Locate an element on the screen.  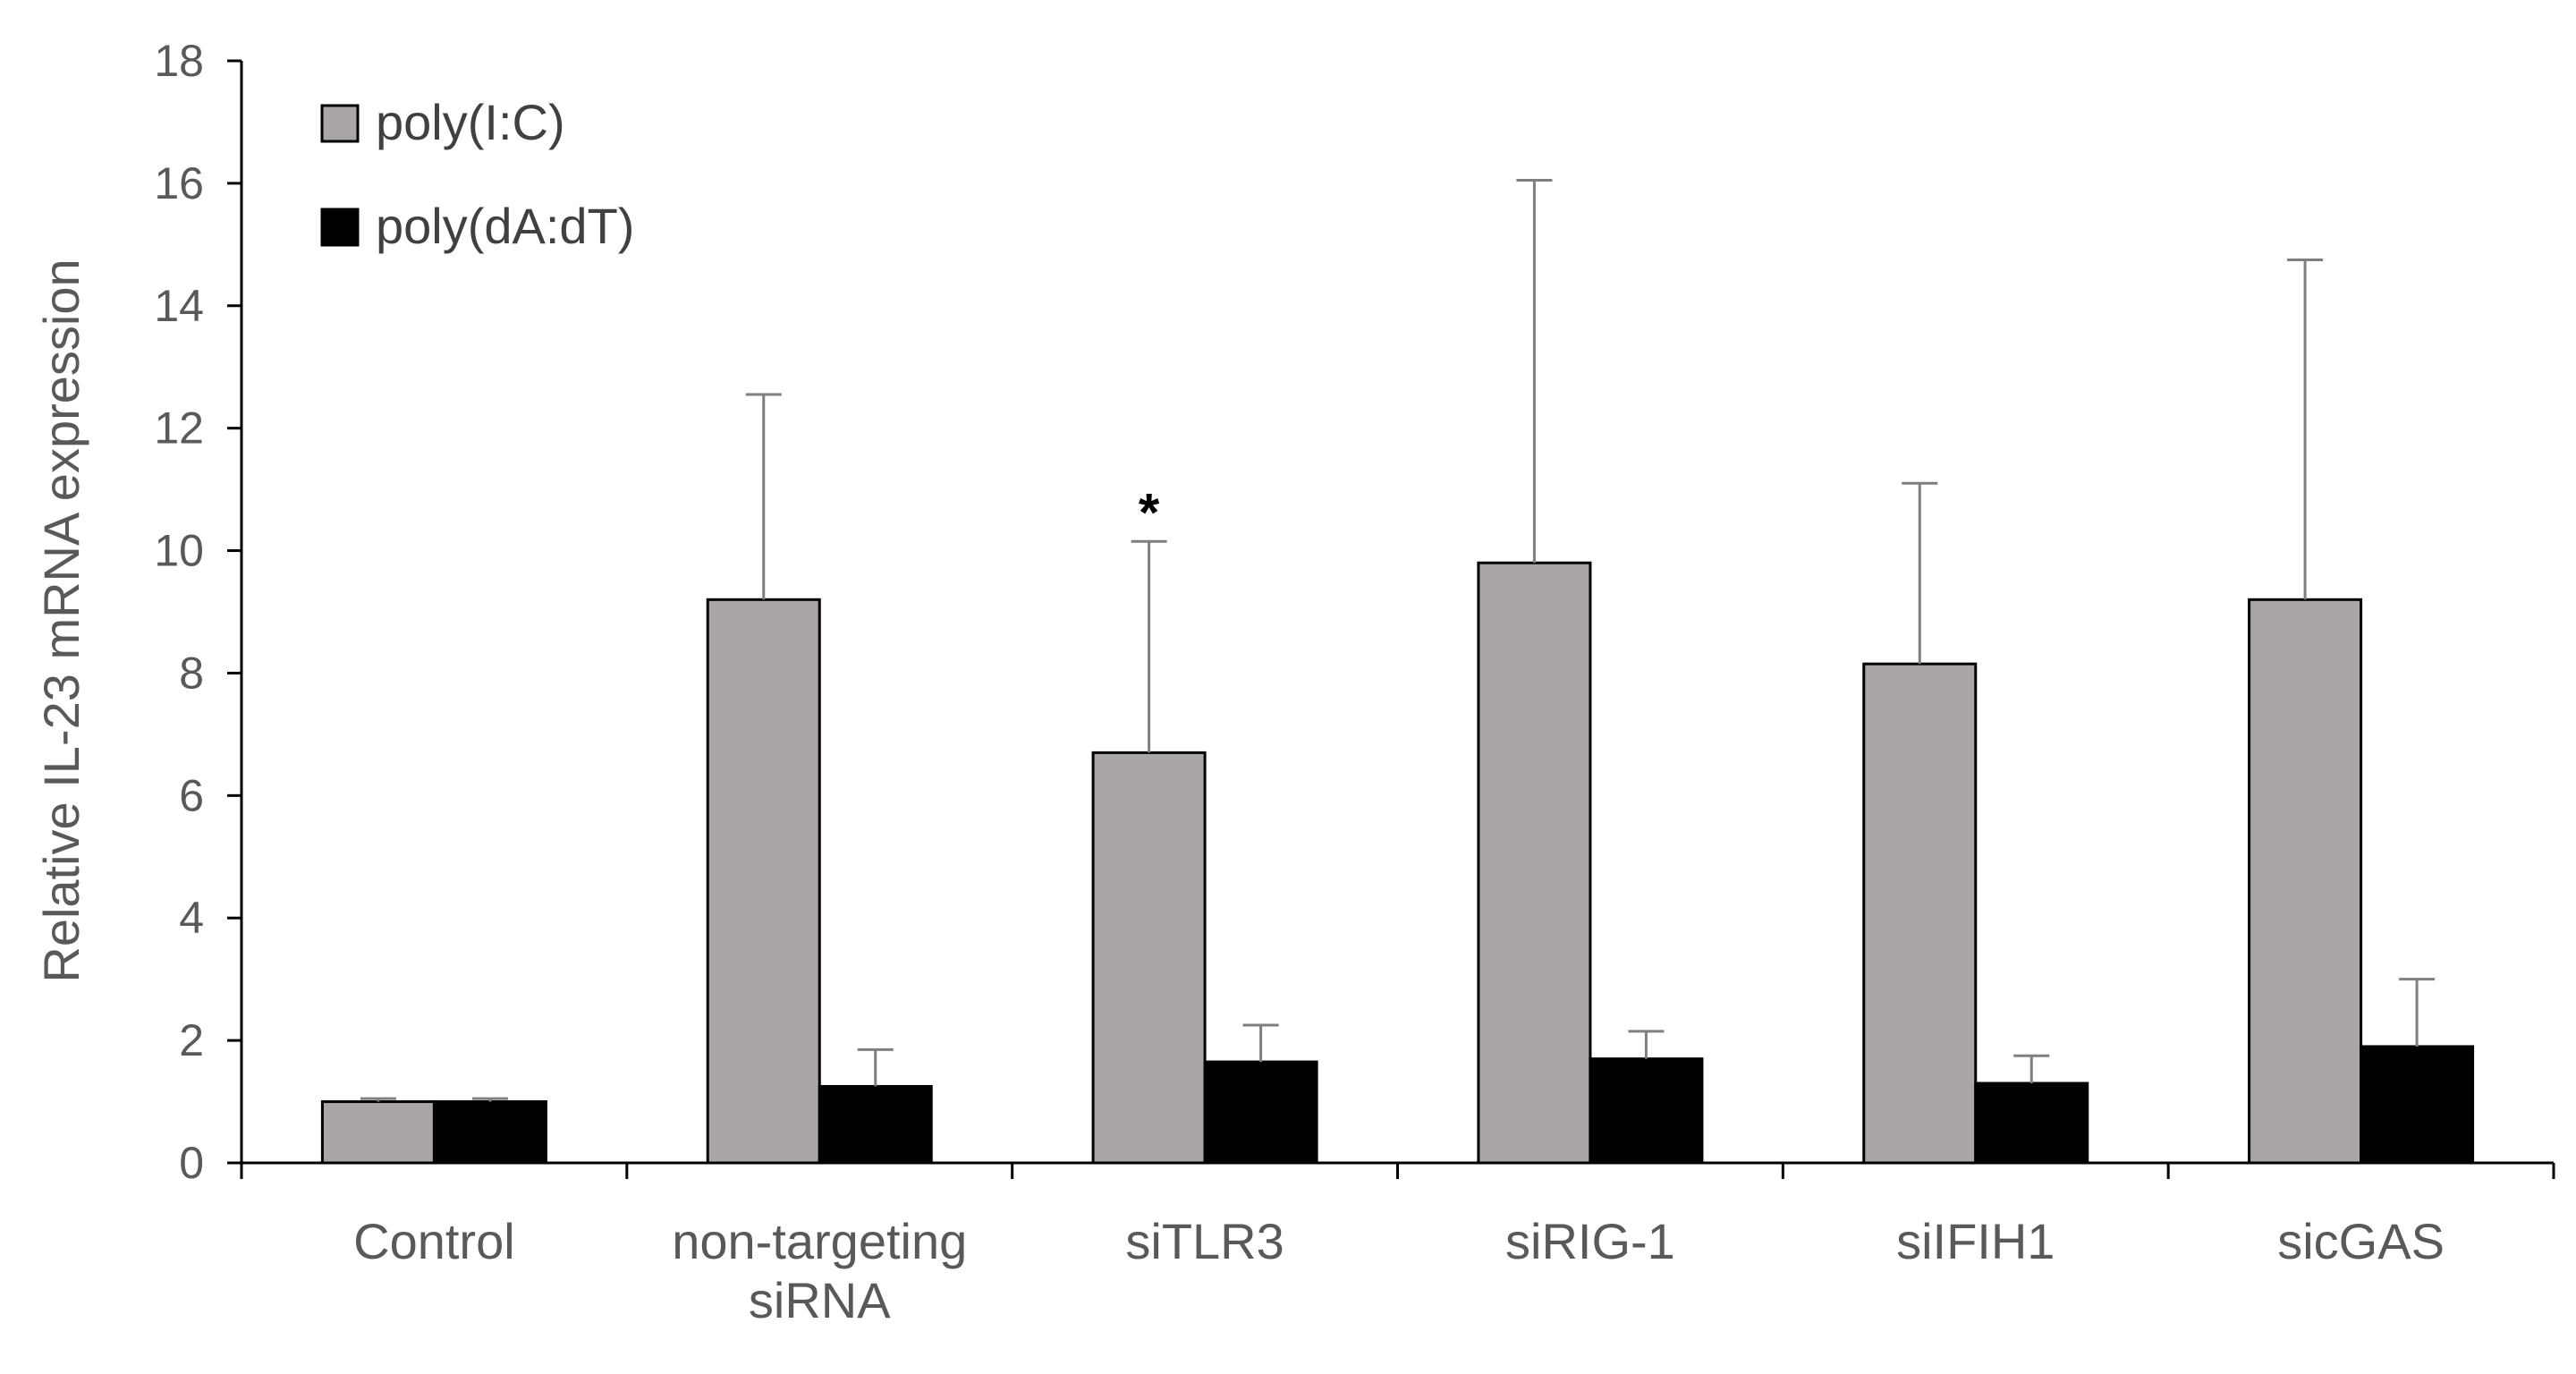
category-label: siRIG-1 is located at coordinates (1590, 1241).